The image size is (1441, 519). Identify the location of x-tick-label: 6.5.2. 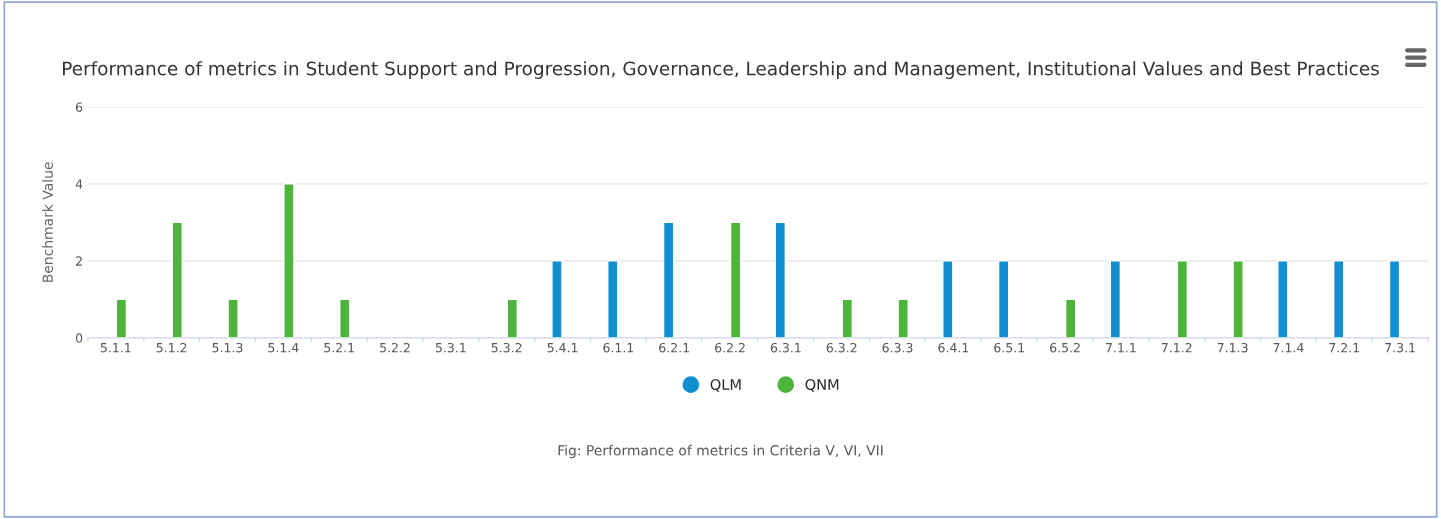
(1065, 347).